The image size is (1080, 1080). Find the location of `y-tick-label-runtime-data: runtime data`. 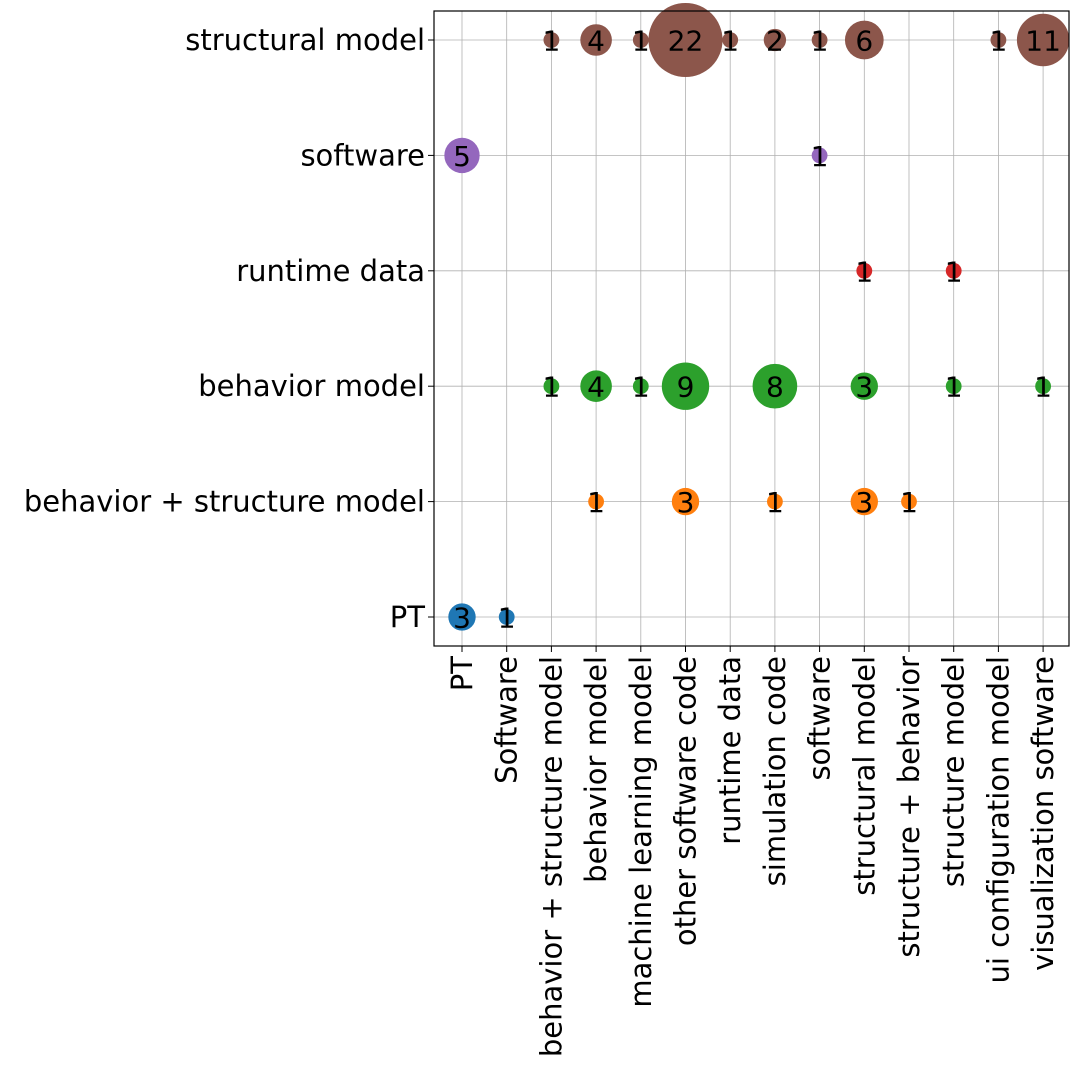

y-tick-label-runtime-data: runtime data is located at coordinates (330, 271).